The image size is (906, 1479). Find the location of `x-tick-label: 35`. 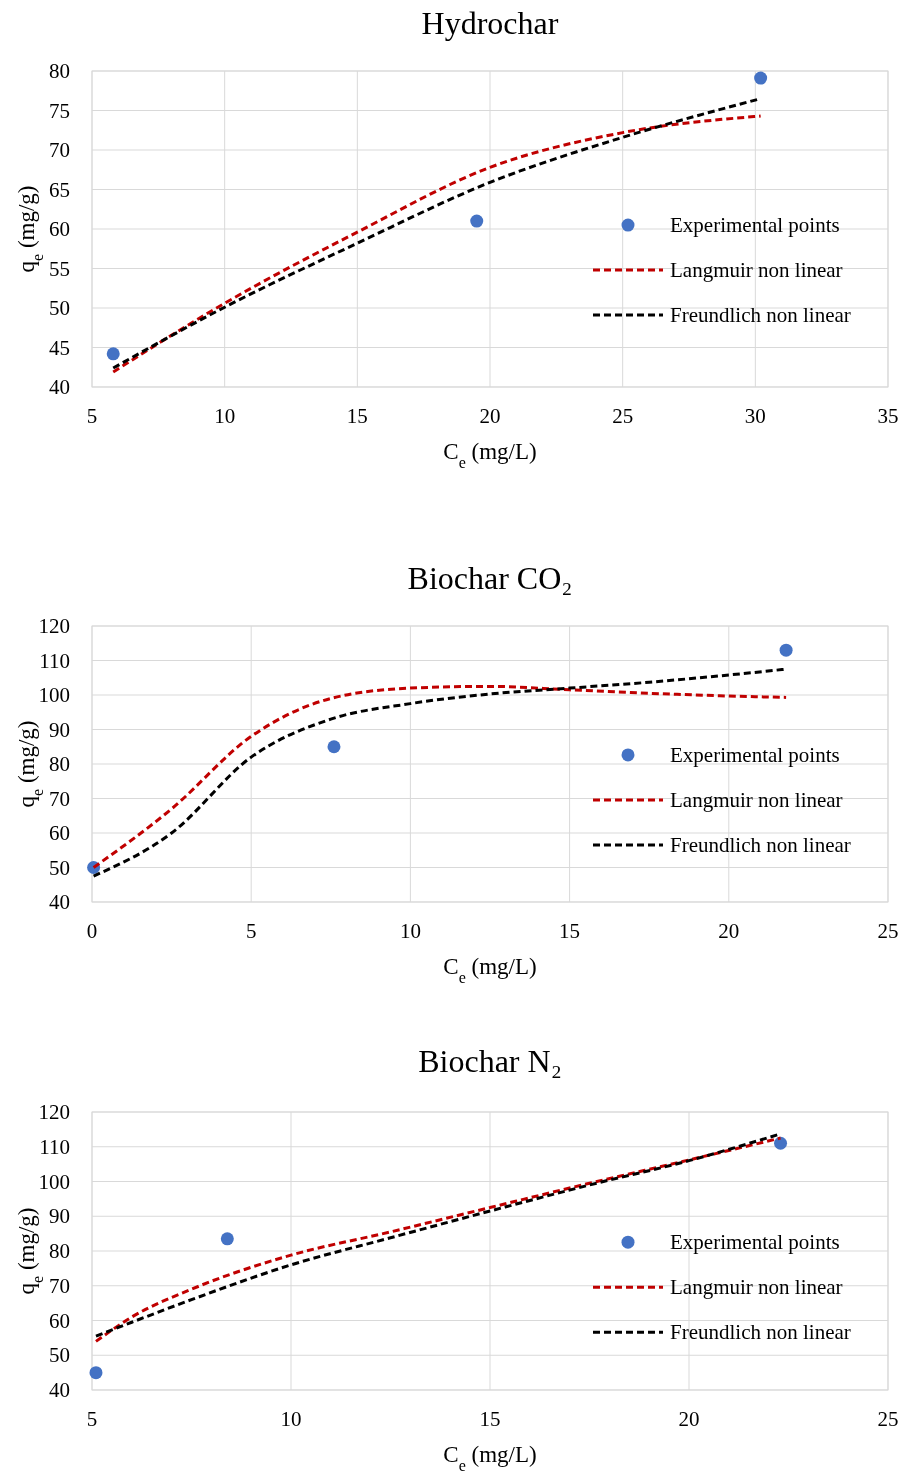

x-tick-label: 35 is located at coordinates (888, 416).